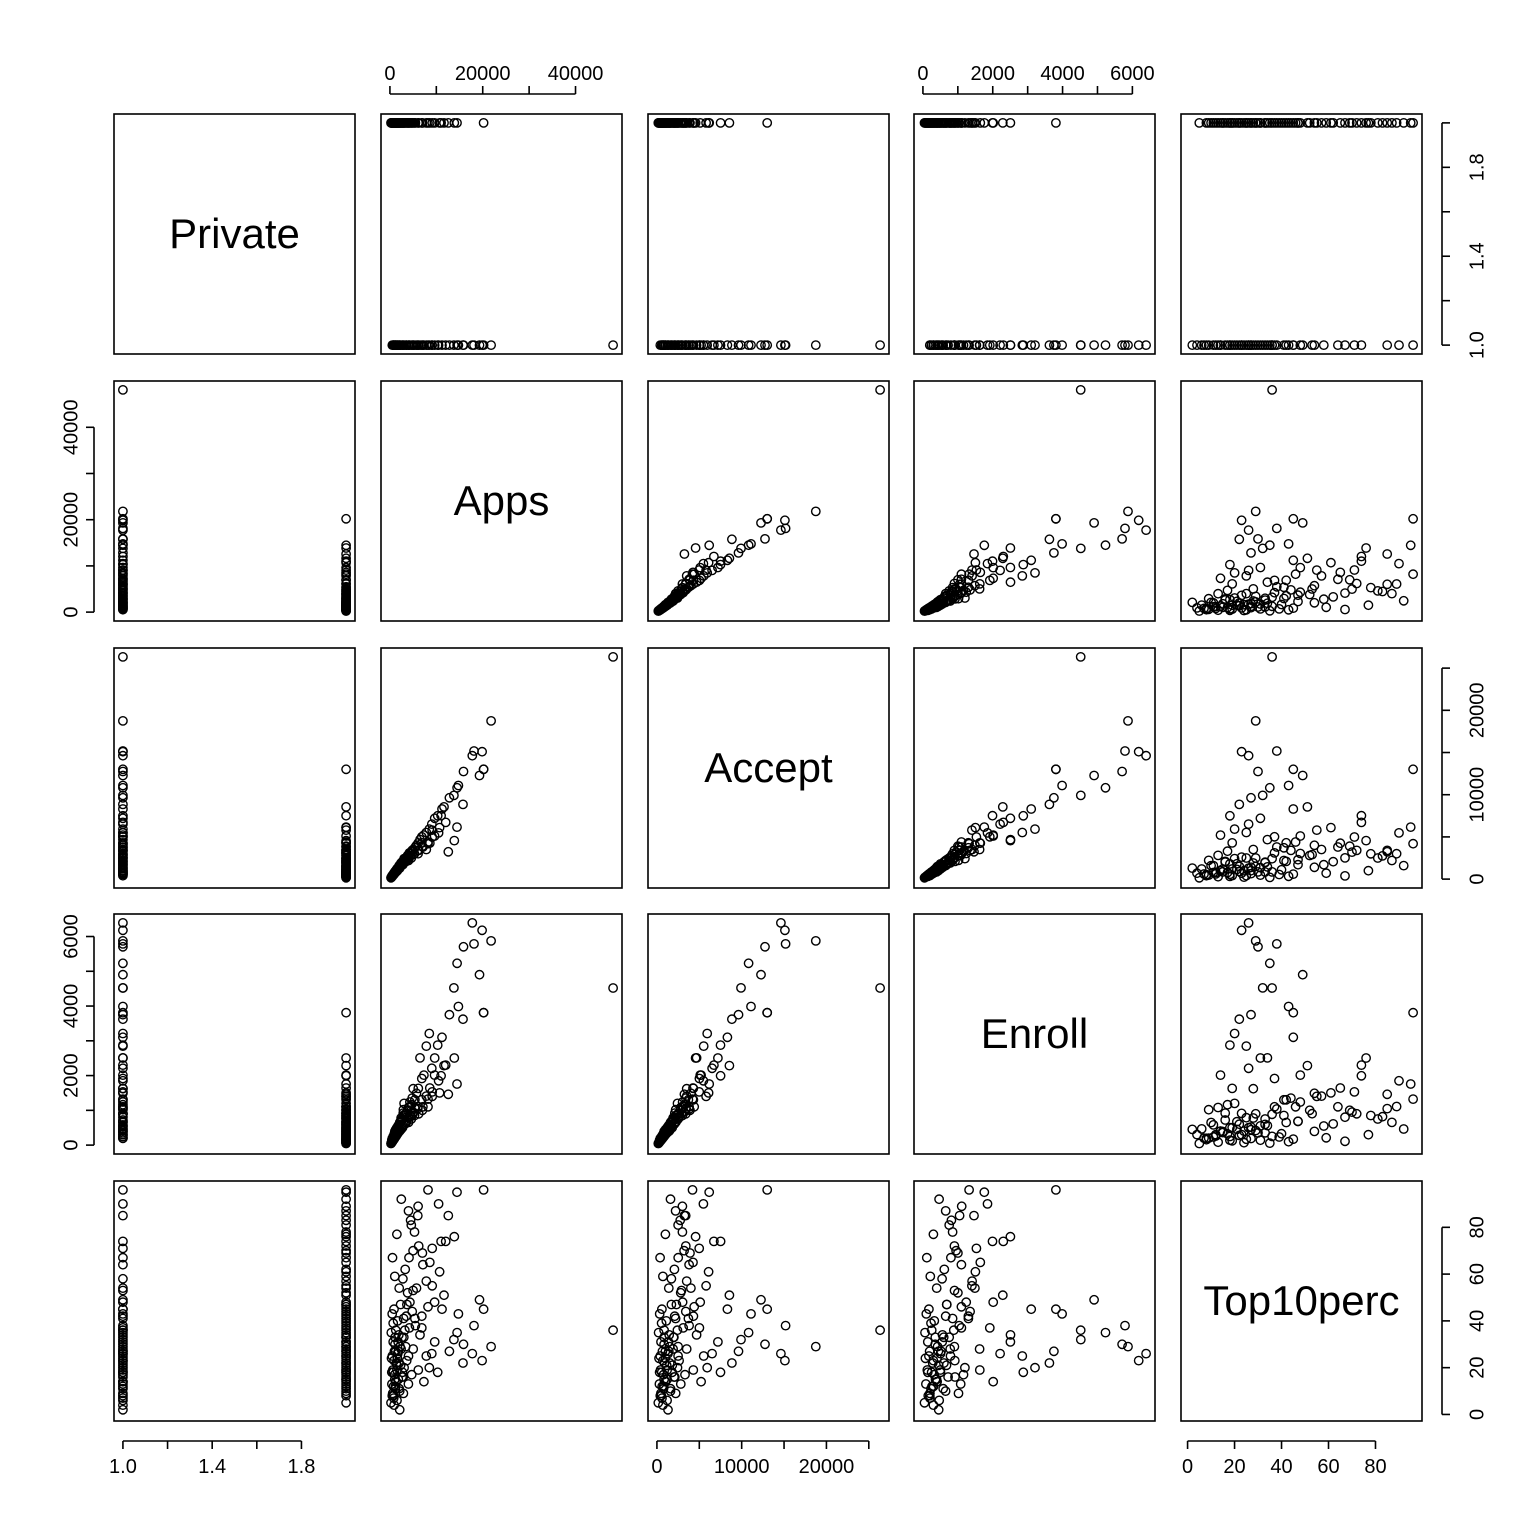 This screenshot has height=1536, width=1536. Describe the element at coordinates (123, 861) in the screenshot. I see `point-50-accept-private` at that location.